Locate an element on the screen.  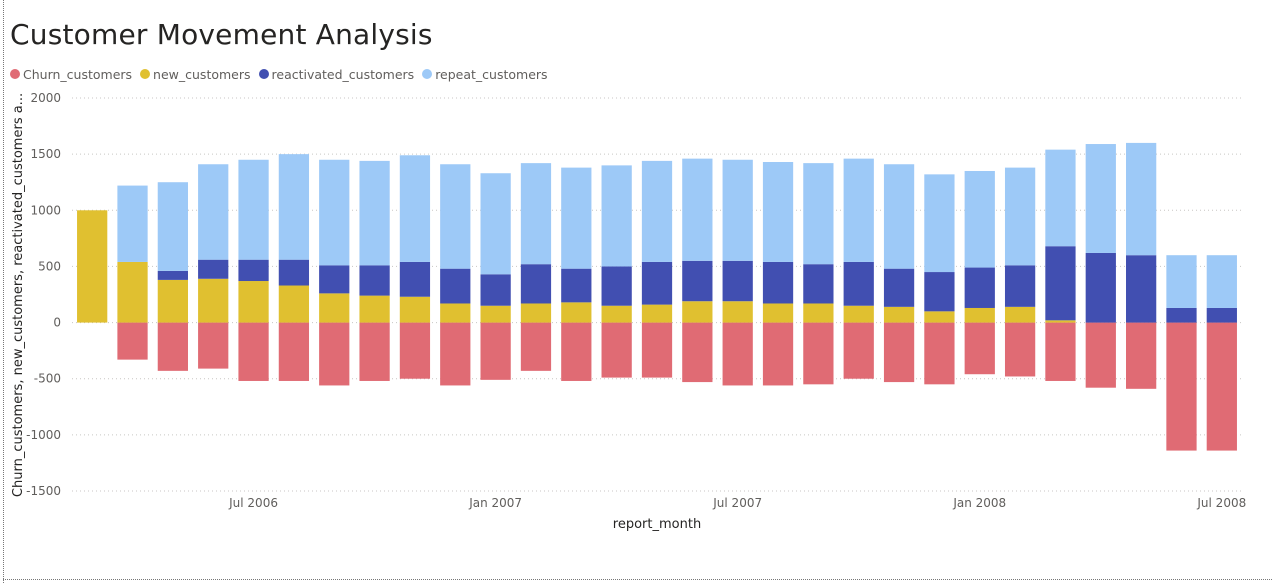
legend-item-reactivated: reactivated_customers is located at coordinates (336, 74).